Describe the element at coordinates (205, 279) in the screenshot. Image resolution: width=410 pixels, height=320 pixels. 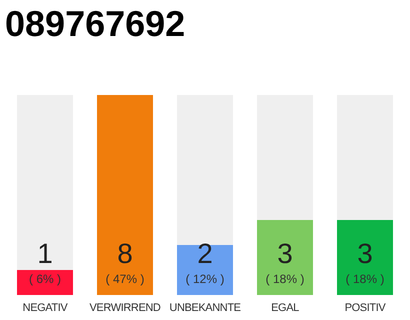
I see `annotation: ( 12% )` at that location.